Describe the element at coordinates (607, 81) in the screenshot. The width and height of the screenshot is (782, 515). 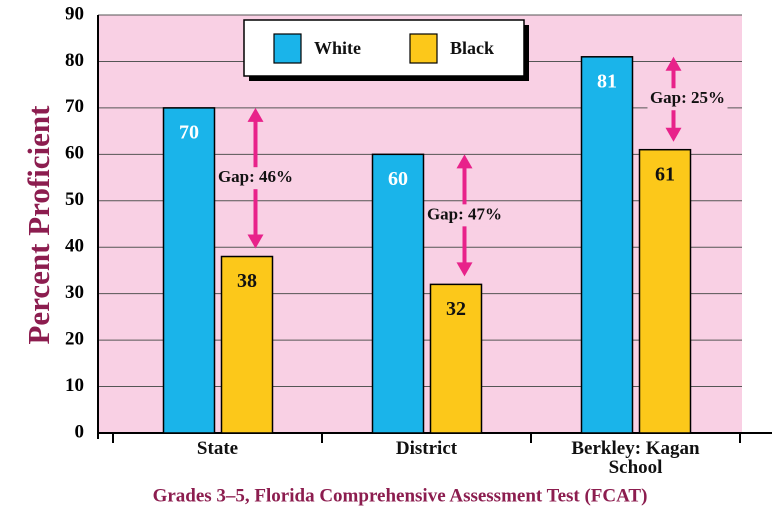
I see `data-label: 81` at that location.